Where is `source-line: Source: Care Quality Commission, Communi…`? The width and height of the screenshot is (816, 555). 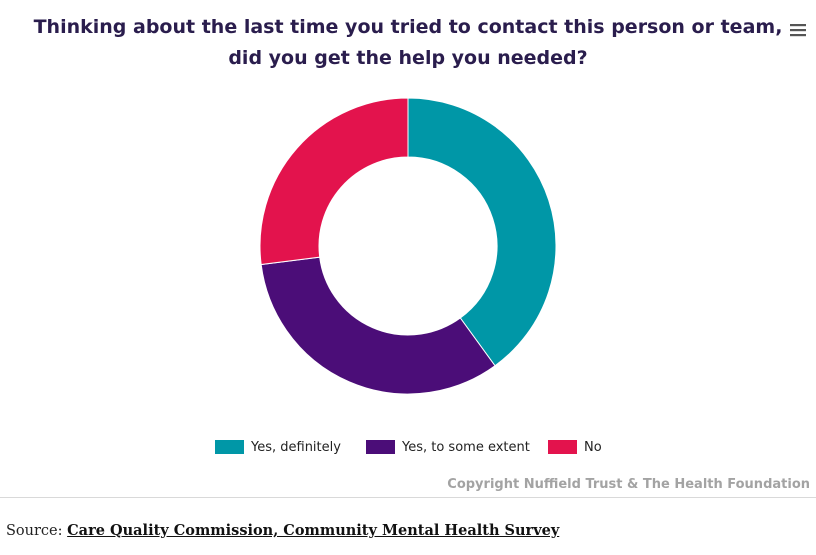 source-line: Source: Care Quality Commission, Communi… is located at coordinates (282, 530).